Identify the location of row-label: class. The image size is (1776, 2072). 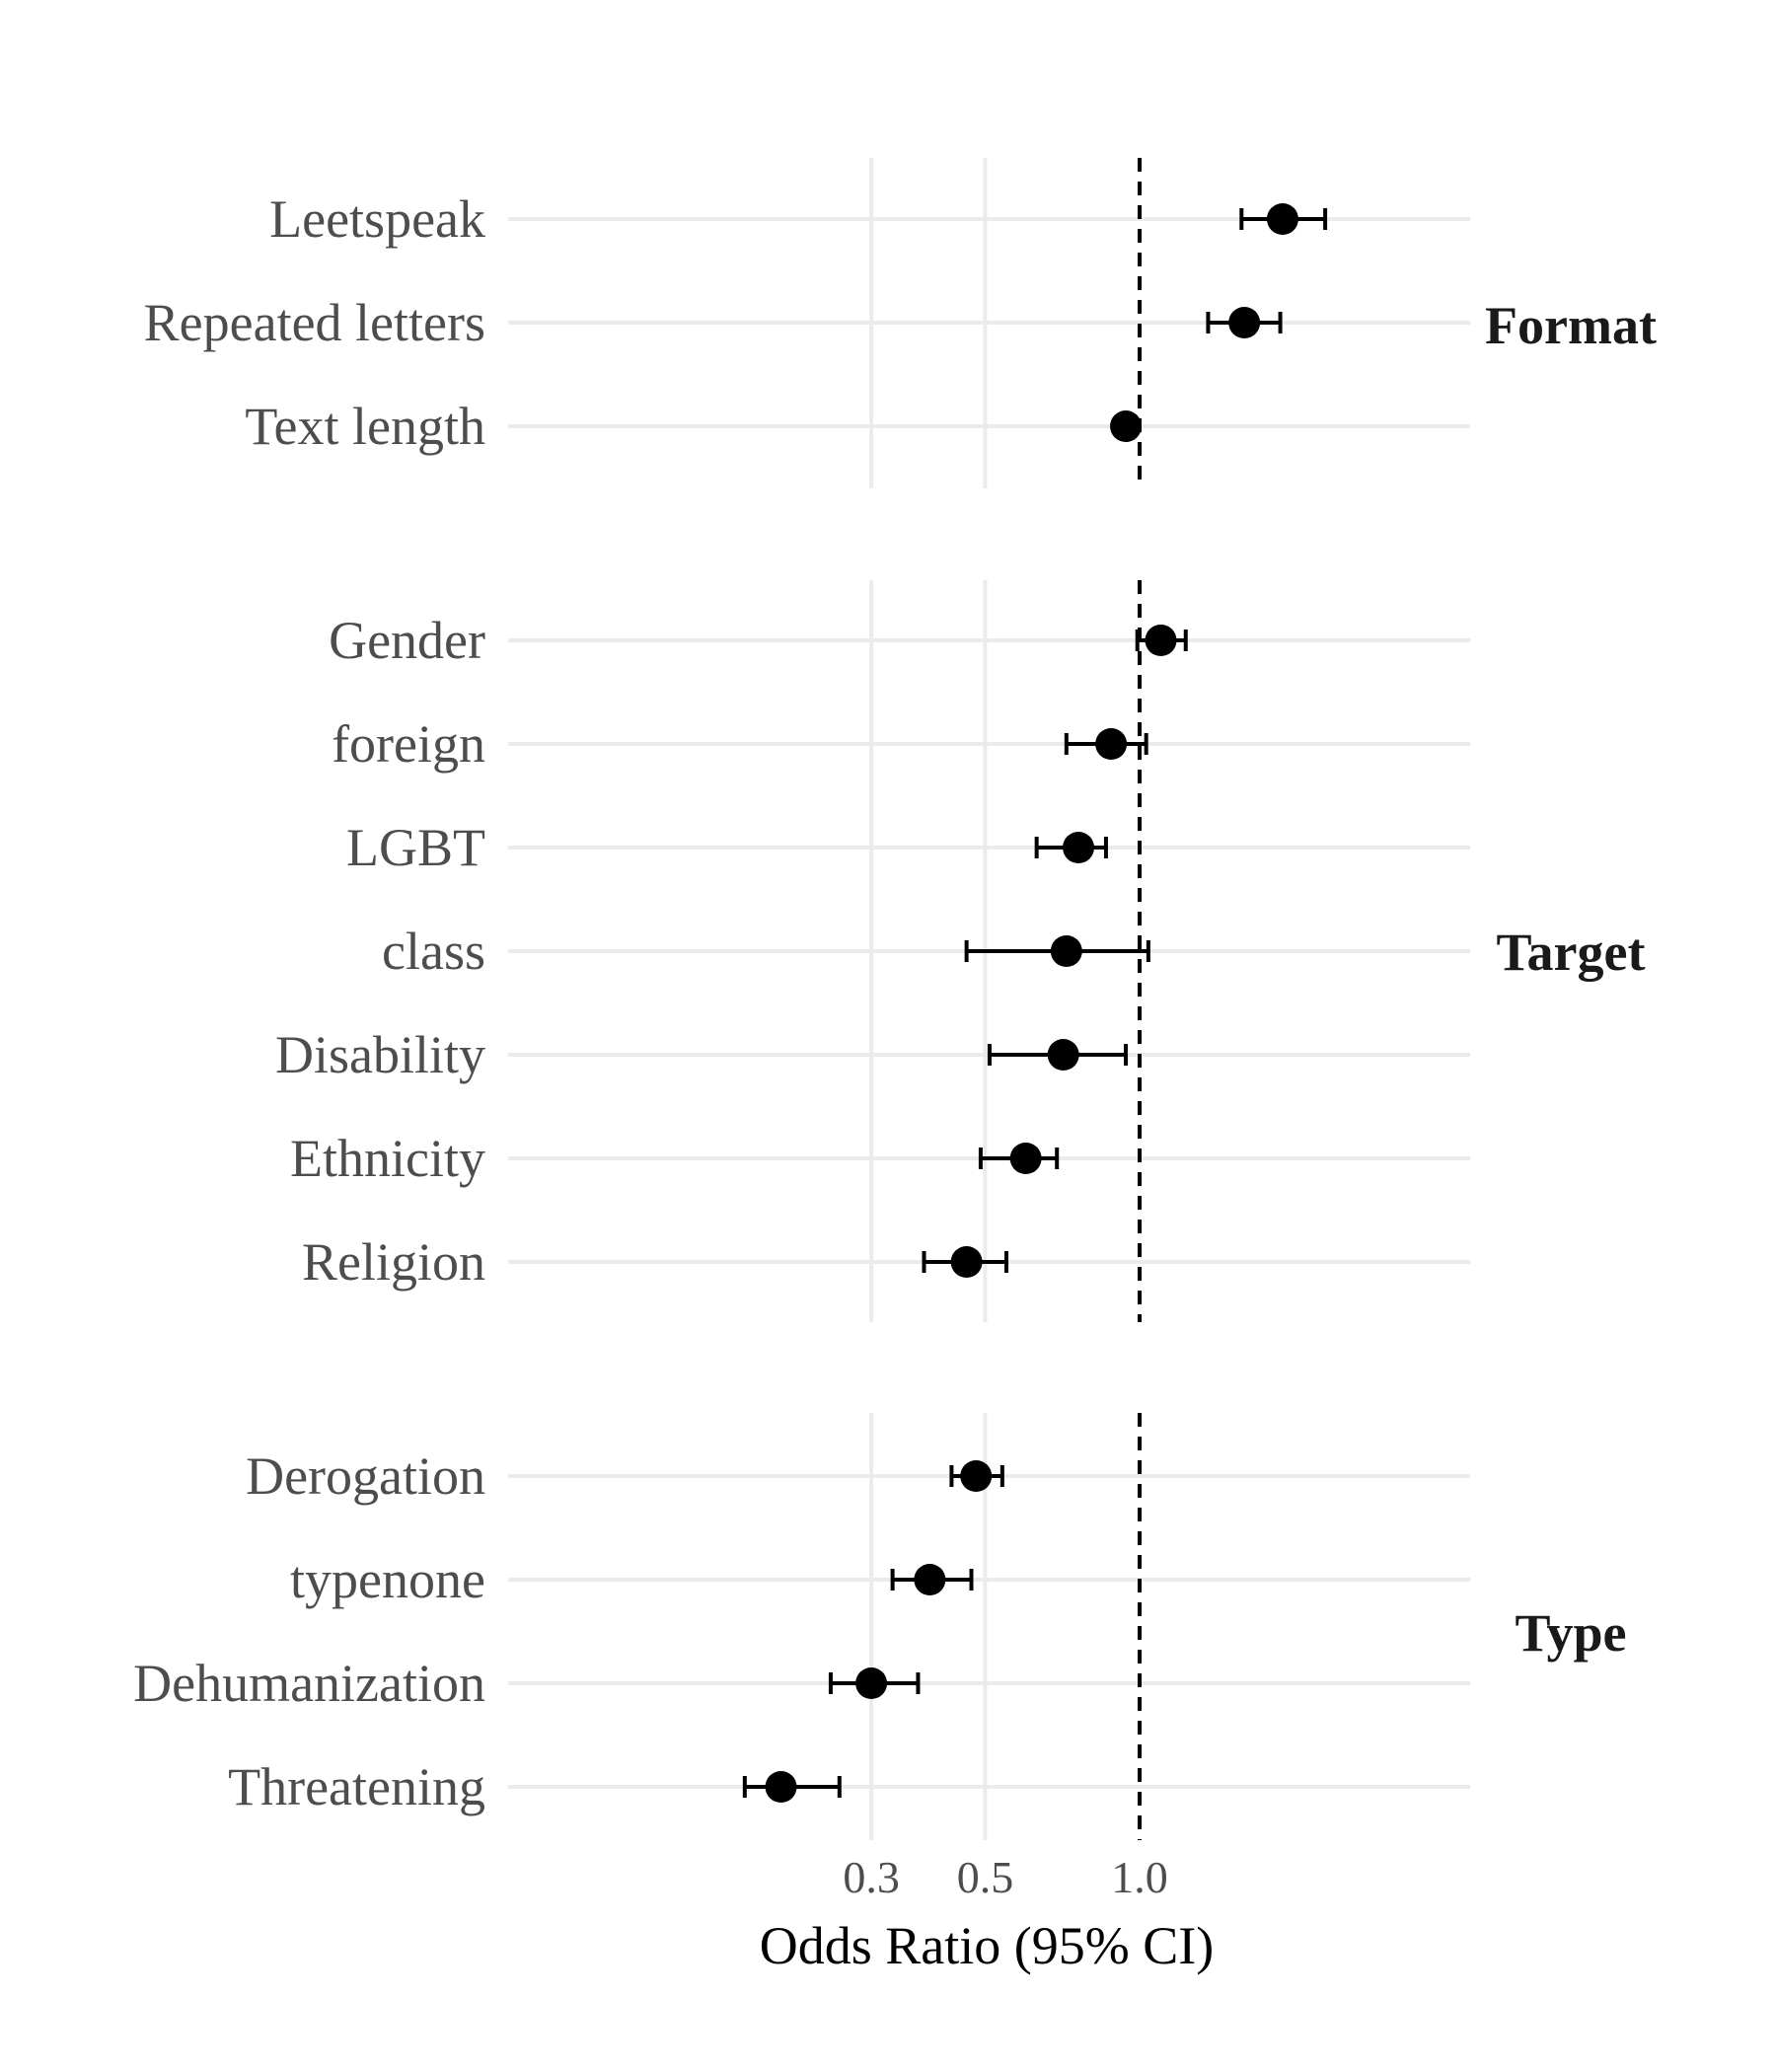
(434, 952).